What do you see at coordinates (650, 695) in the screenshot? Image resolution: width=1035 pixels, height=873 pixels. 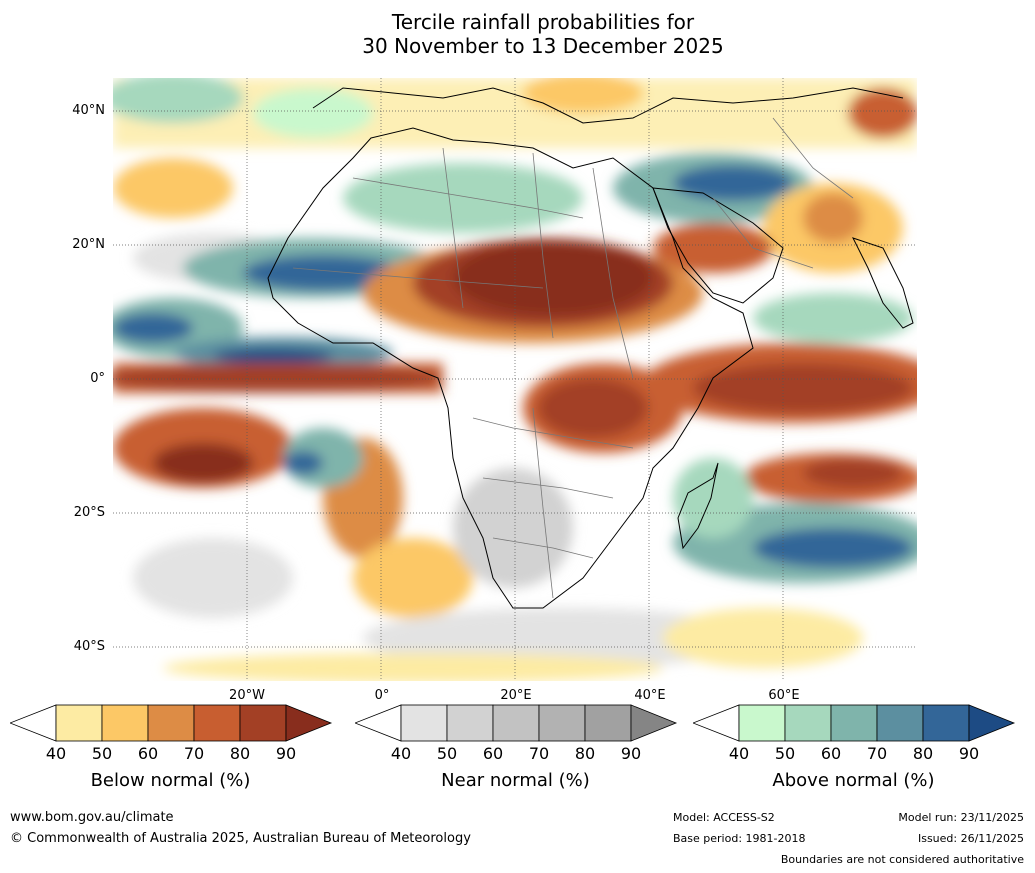 I see `lon-label-40e: 40°E` at bounding box center [650, 695].